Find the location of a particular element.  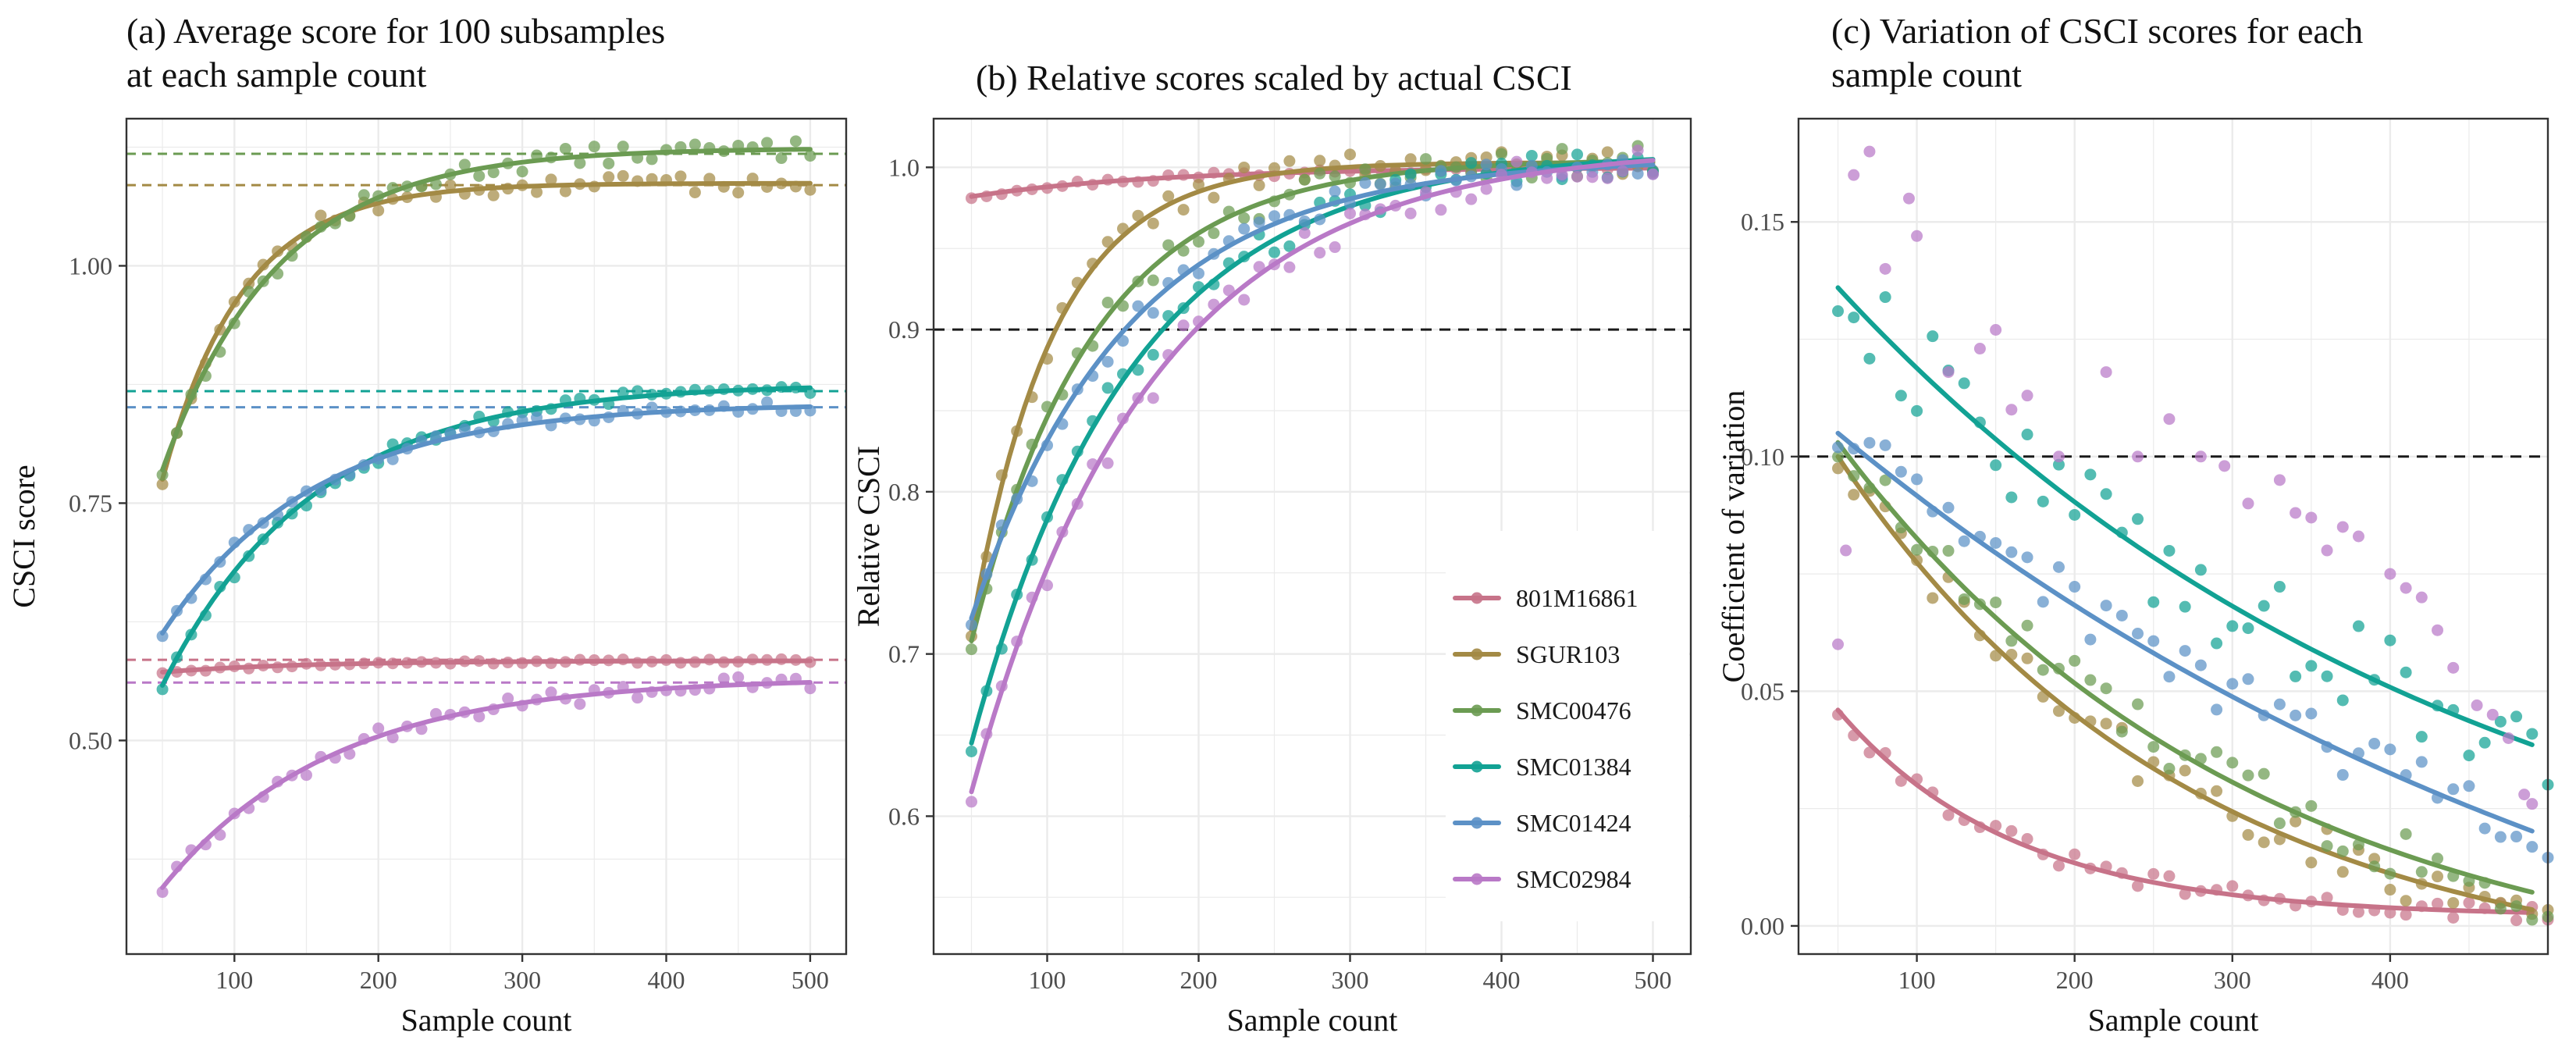

panel-c-y-tick-label: 0.00 is located at coordinates (1762, 926).